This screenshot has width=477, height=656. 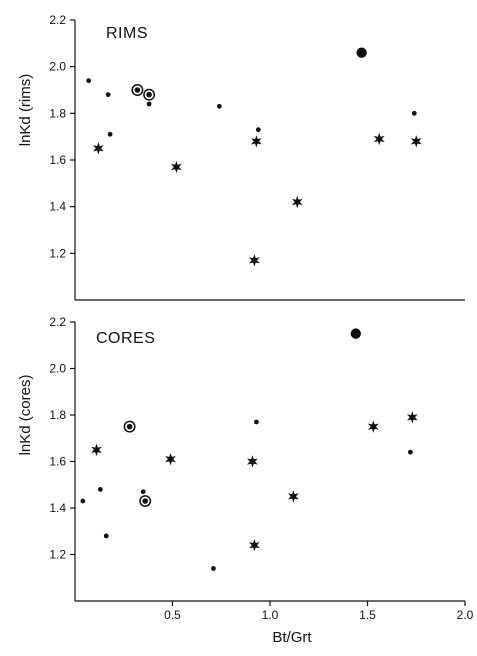 What do you see at coordinates (172, 615) in the screenshot?
I see `x-tick-label: 0.5` at bounding box center [172, 615].